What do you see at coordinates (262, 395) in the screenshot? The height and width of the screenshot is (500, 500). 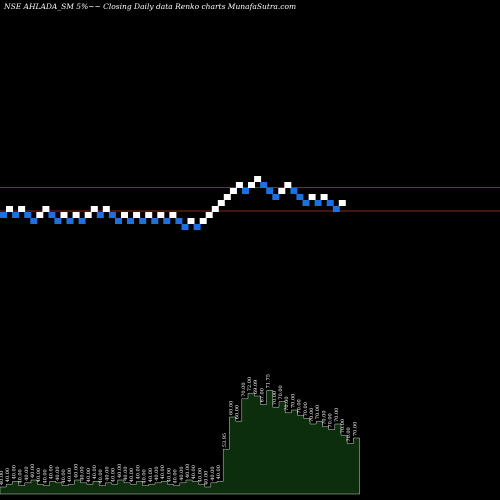 I see `volume-label: 67.00` at bounding box center [262, 395].